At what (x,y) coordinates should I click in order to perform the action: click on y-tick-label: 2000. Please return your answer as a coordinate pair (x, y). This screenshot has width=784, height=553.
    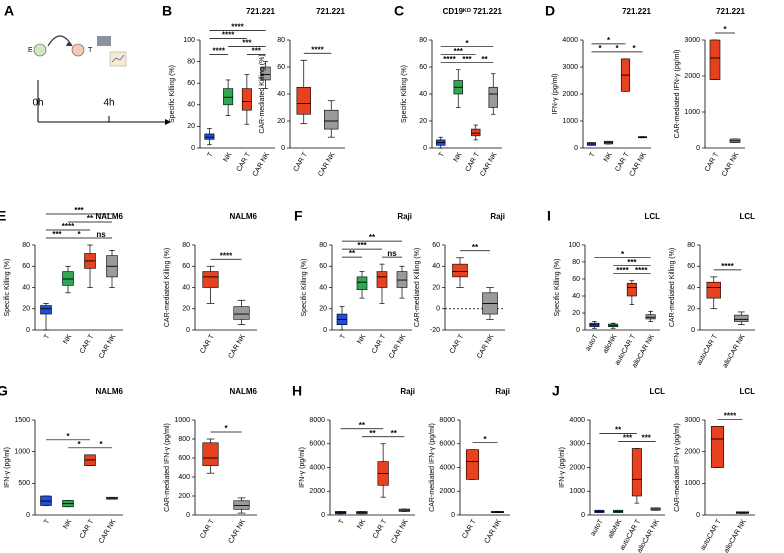
    Looking at the image, I should click on (447, 491).